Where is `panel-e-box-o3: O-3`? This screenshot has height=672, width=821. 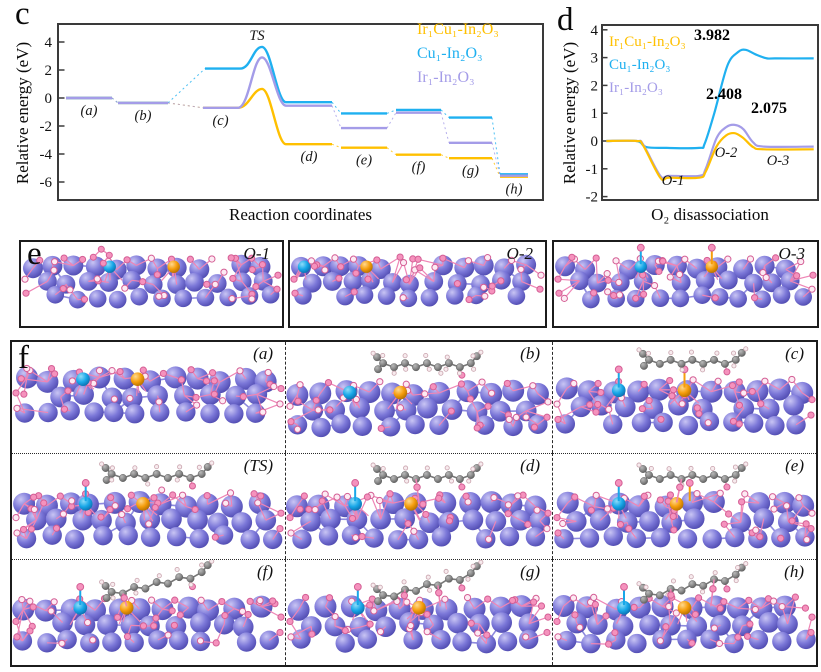
panel-e-box-o3: O-3 is located at coordinates (685, 284).